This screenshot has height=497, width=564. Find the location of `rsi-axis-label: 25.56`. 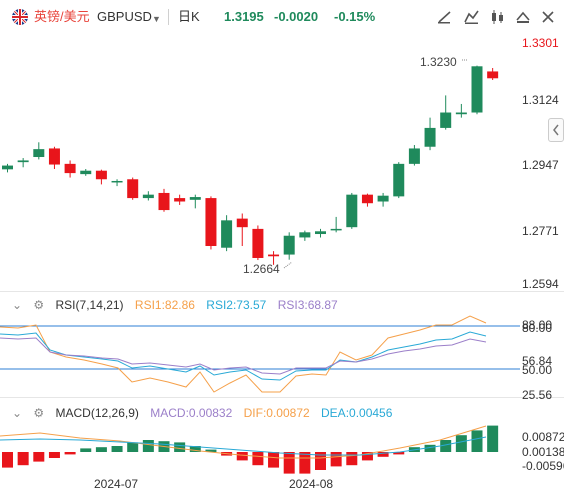

rsi-axis-label: 25.56 is located at coordinates (537, 395).